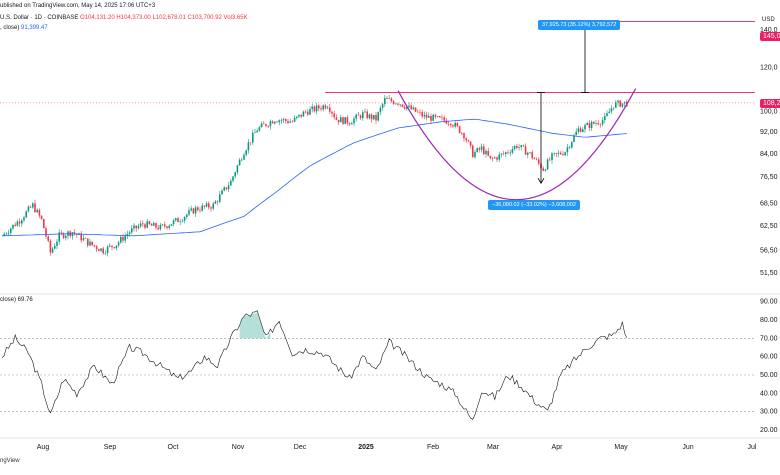 This screenshot has width=780, height=475. What do you see at coordinates (770, 36) in the screenshot?
I see `level-badge-upper: 145,0` at bounding box center [770, 36].